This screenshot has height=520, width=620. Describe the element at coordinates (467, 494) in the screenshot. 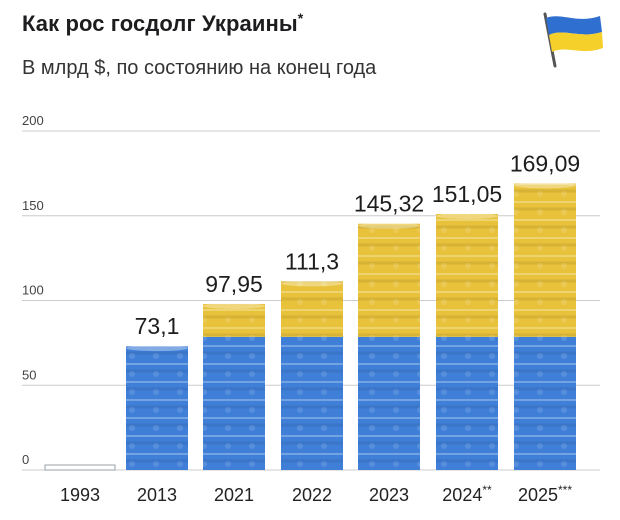

I see `category-label: 2024**` at that location.